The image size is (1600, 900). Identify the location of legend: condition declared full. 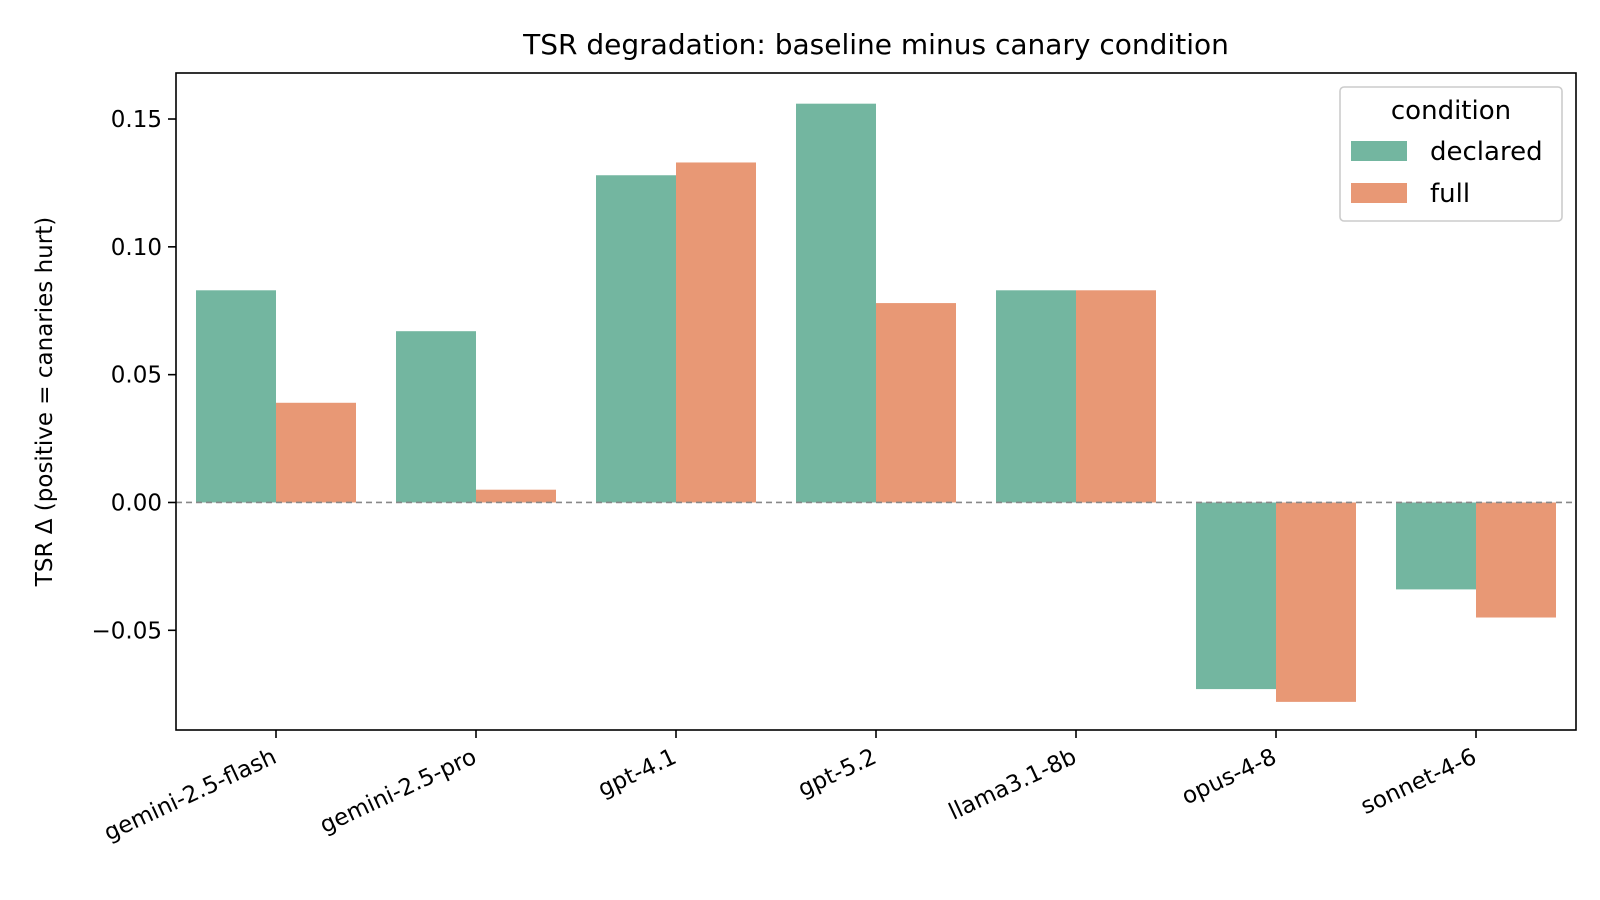
(1451, 154).